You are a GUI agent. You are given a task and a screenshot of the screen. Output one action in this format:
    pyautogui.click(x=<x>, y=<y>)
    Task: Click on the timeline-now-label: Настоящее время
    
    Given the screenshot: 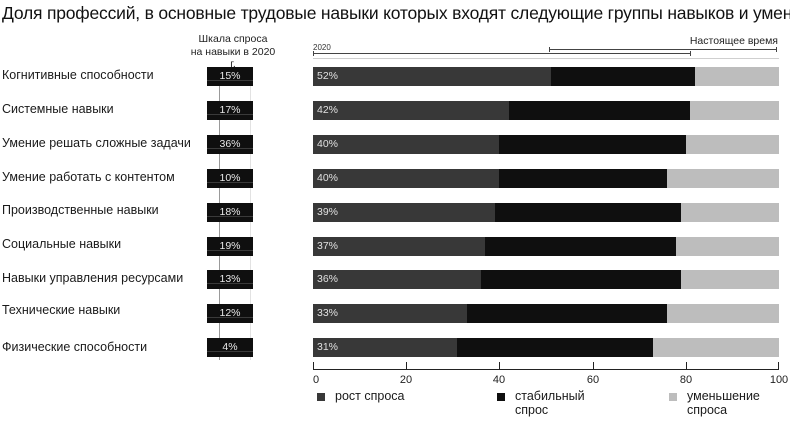 What is the action you would take?
    pyautogui.click(x=733, y=41)
    